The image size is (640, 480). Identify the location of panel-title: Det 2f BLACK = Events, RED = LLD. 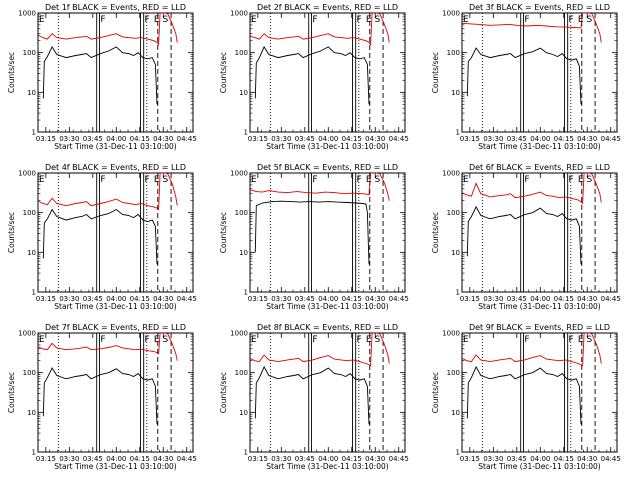
(327, 7).